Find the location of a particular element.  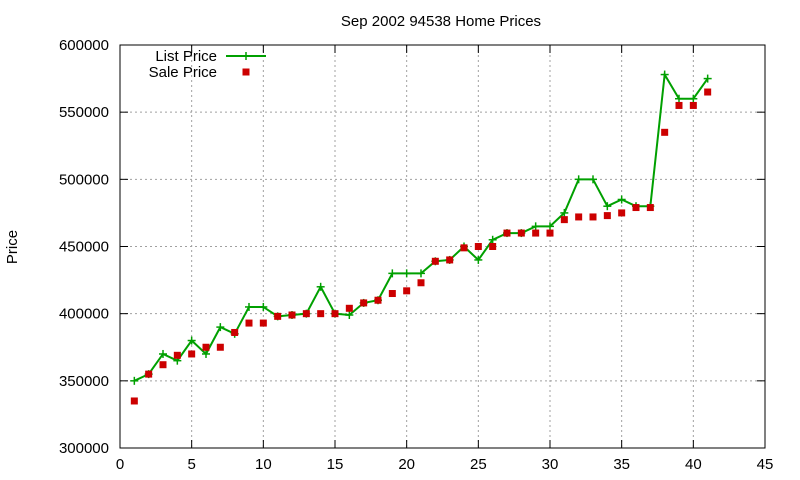

y-axis-label: Price is located at coordinates (12, 247).